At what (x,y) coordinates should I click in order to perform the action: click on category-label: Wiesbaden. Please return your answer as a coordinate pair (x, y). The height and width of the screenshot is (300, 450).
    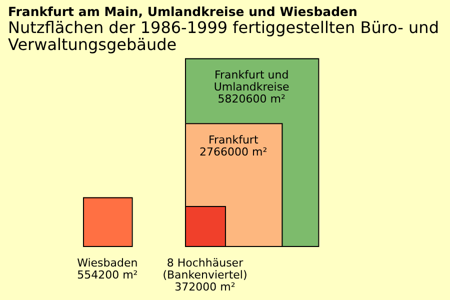
    Looking at the image, I should click on (107, 263).